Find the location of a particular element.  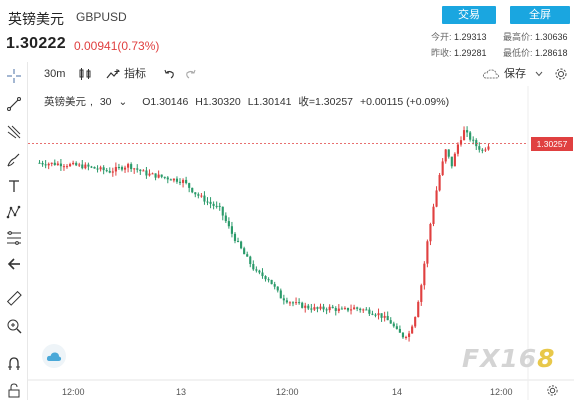

chevron-down-icon is located at coordinates (539, 74).